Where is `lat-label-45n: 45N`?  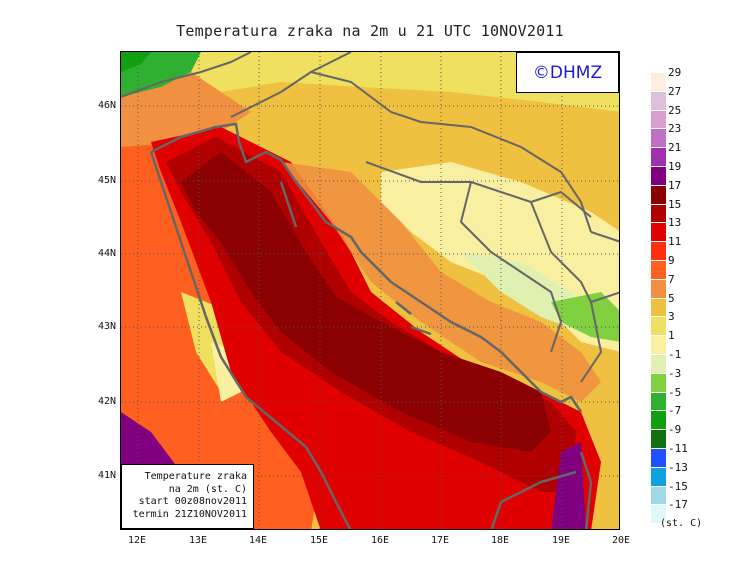
lat-label-45n: 45N is located at coordinates (106, 180).